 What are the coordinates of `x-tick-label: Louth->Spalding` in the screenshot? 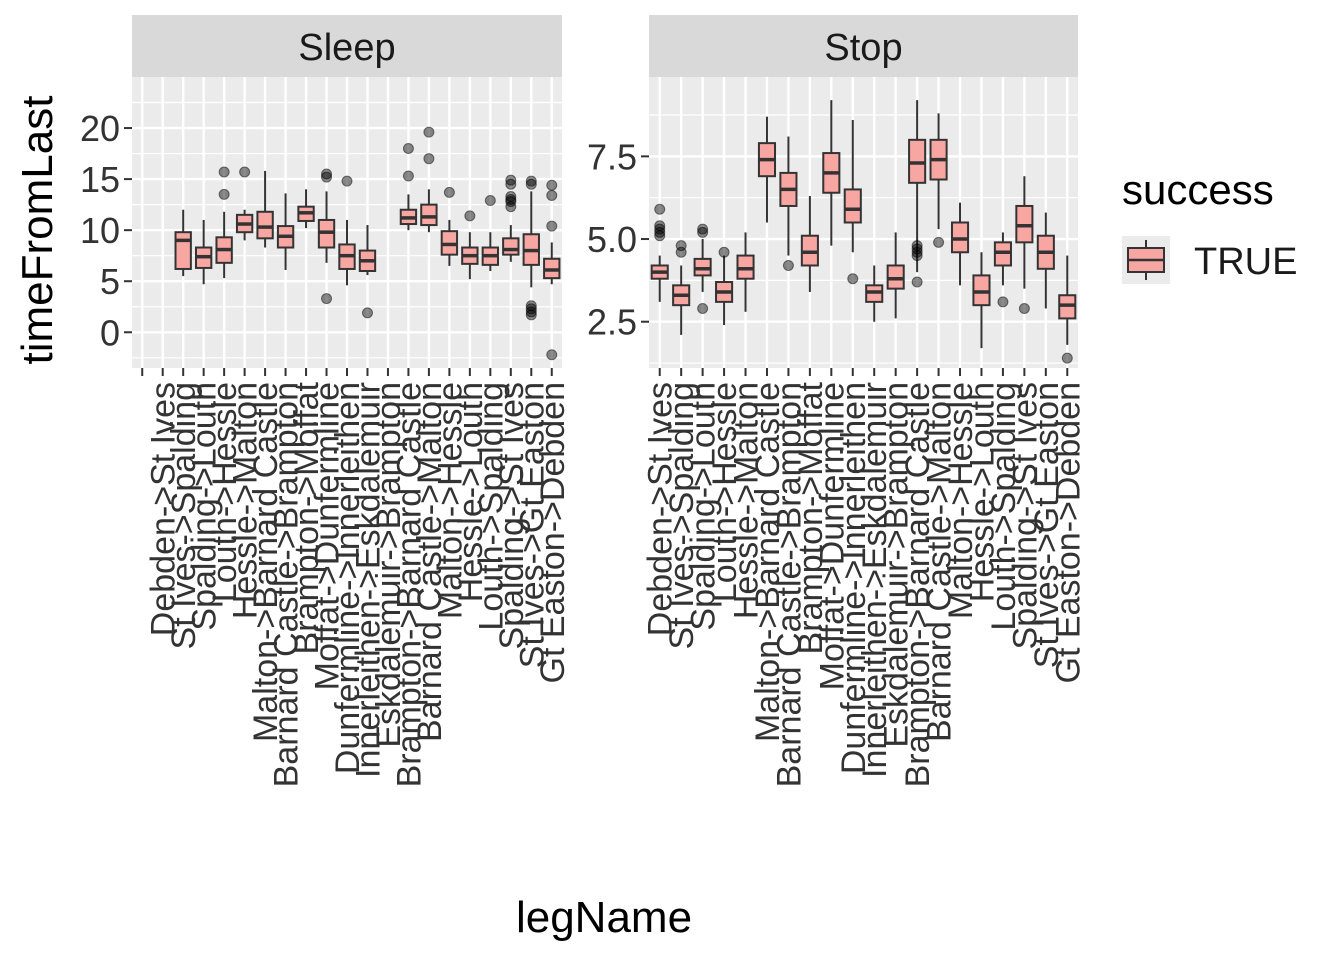 It's located at (1004, 506).